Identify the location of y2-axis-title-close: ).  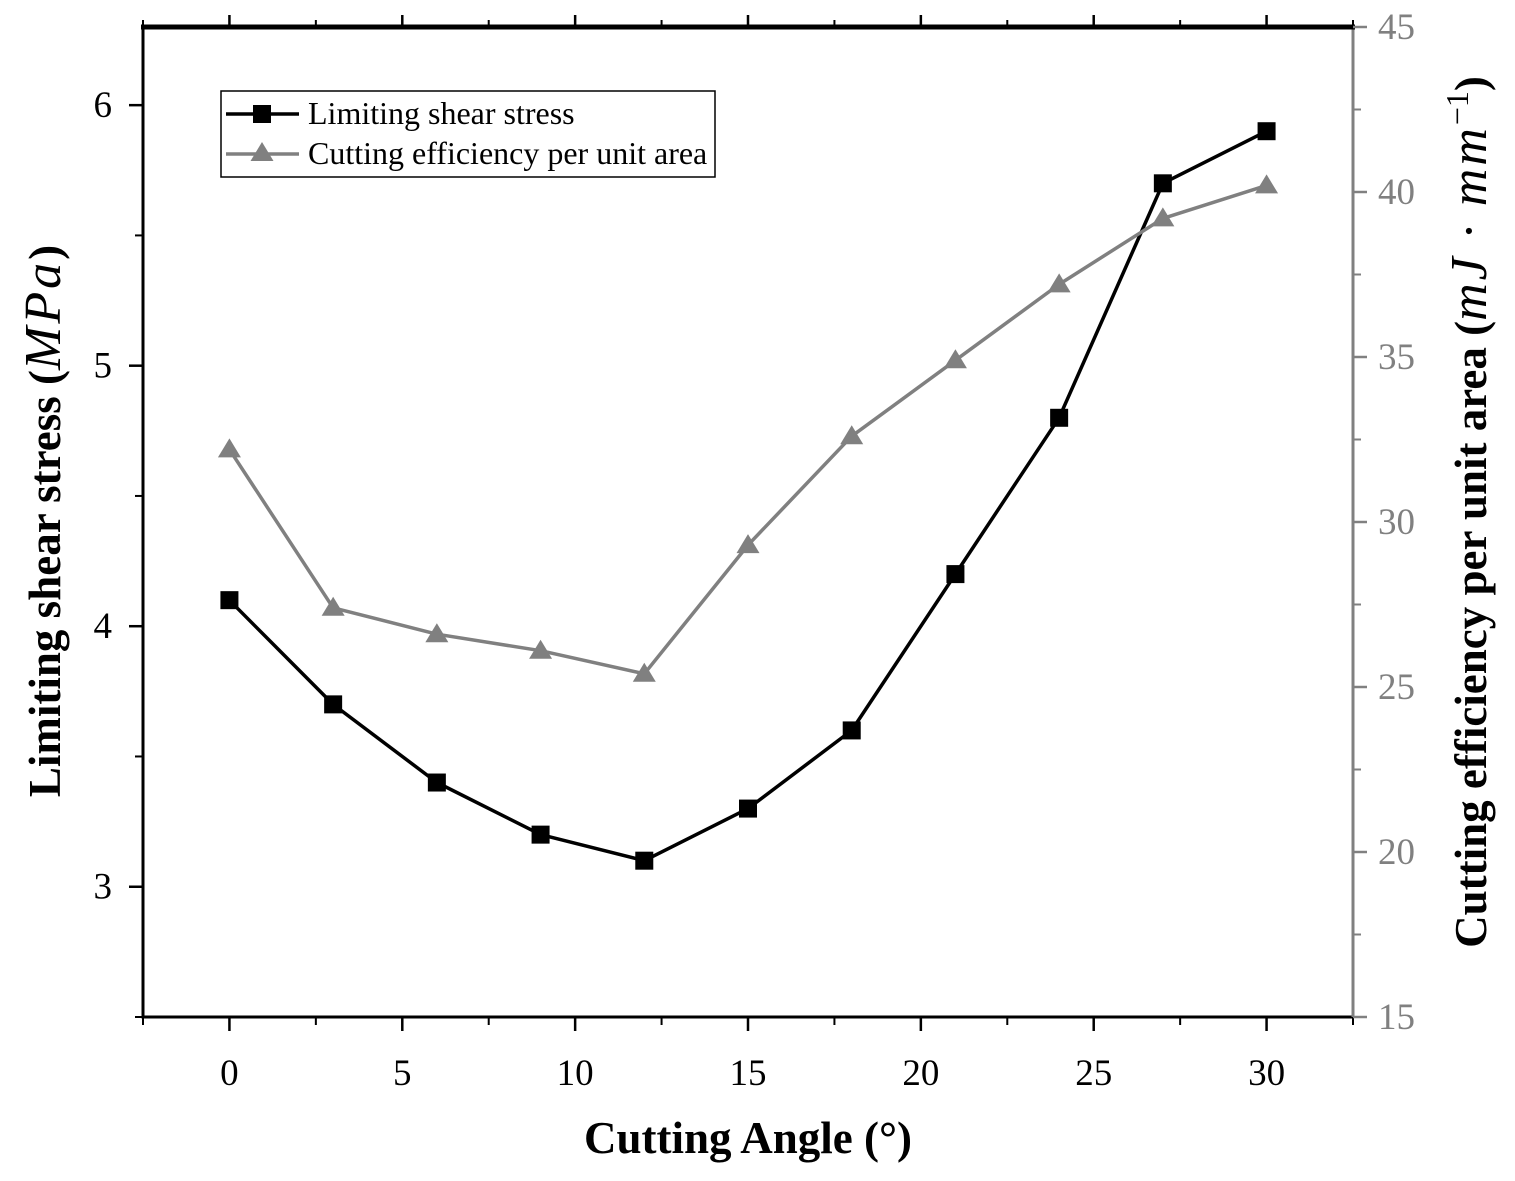
(1471, 83).